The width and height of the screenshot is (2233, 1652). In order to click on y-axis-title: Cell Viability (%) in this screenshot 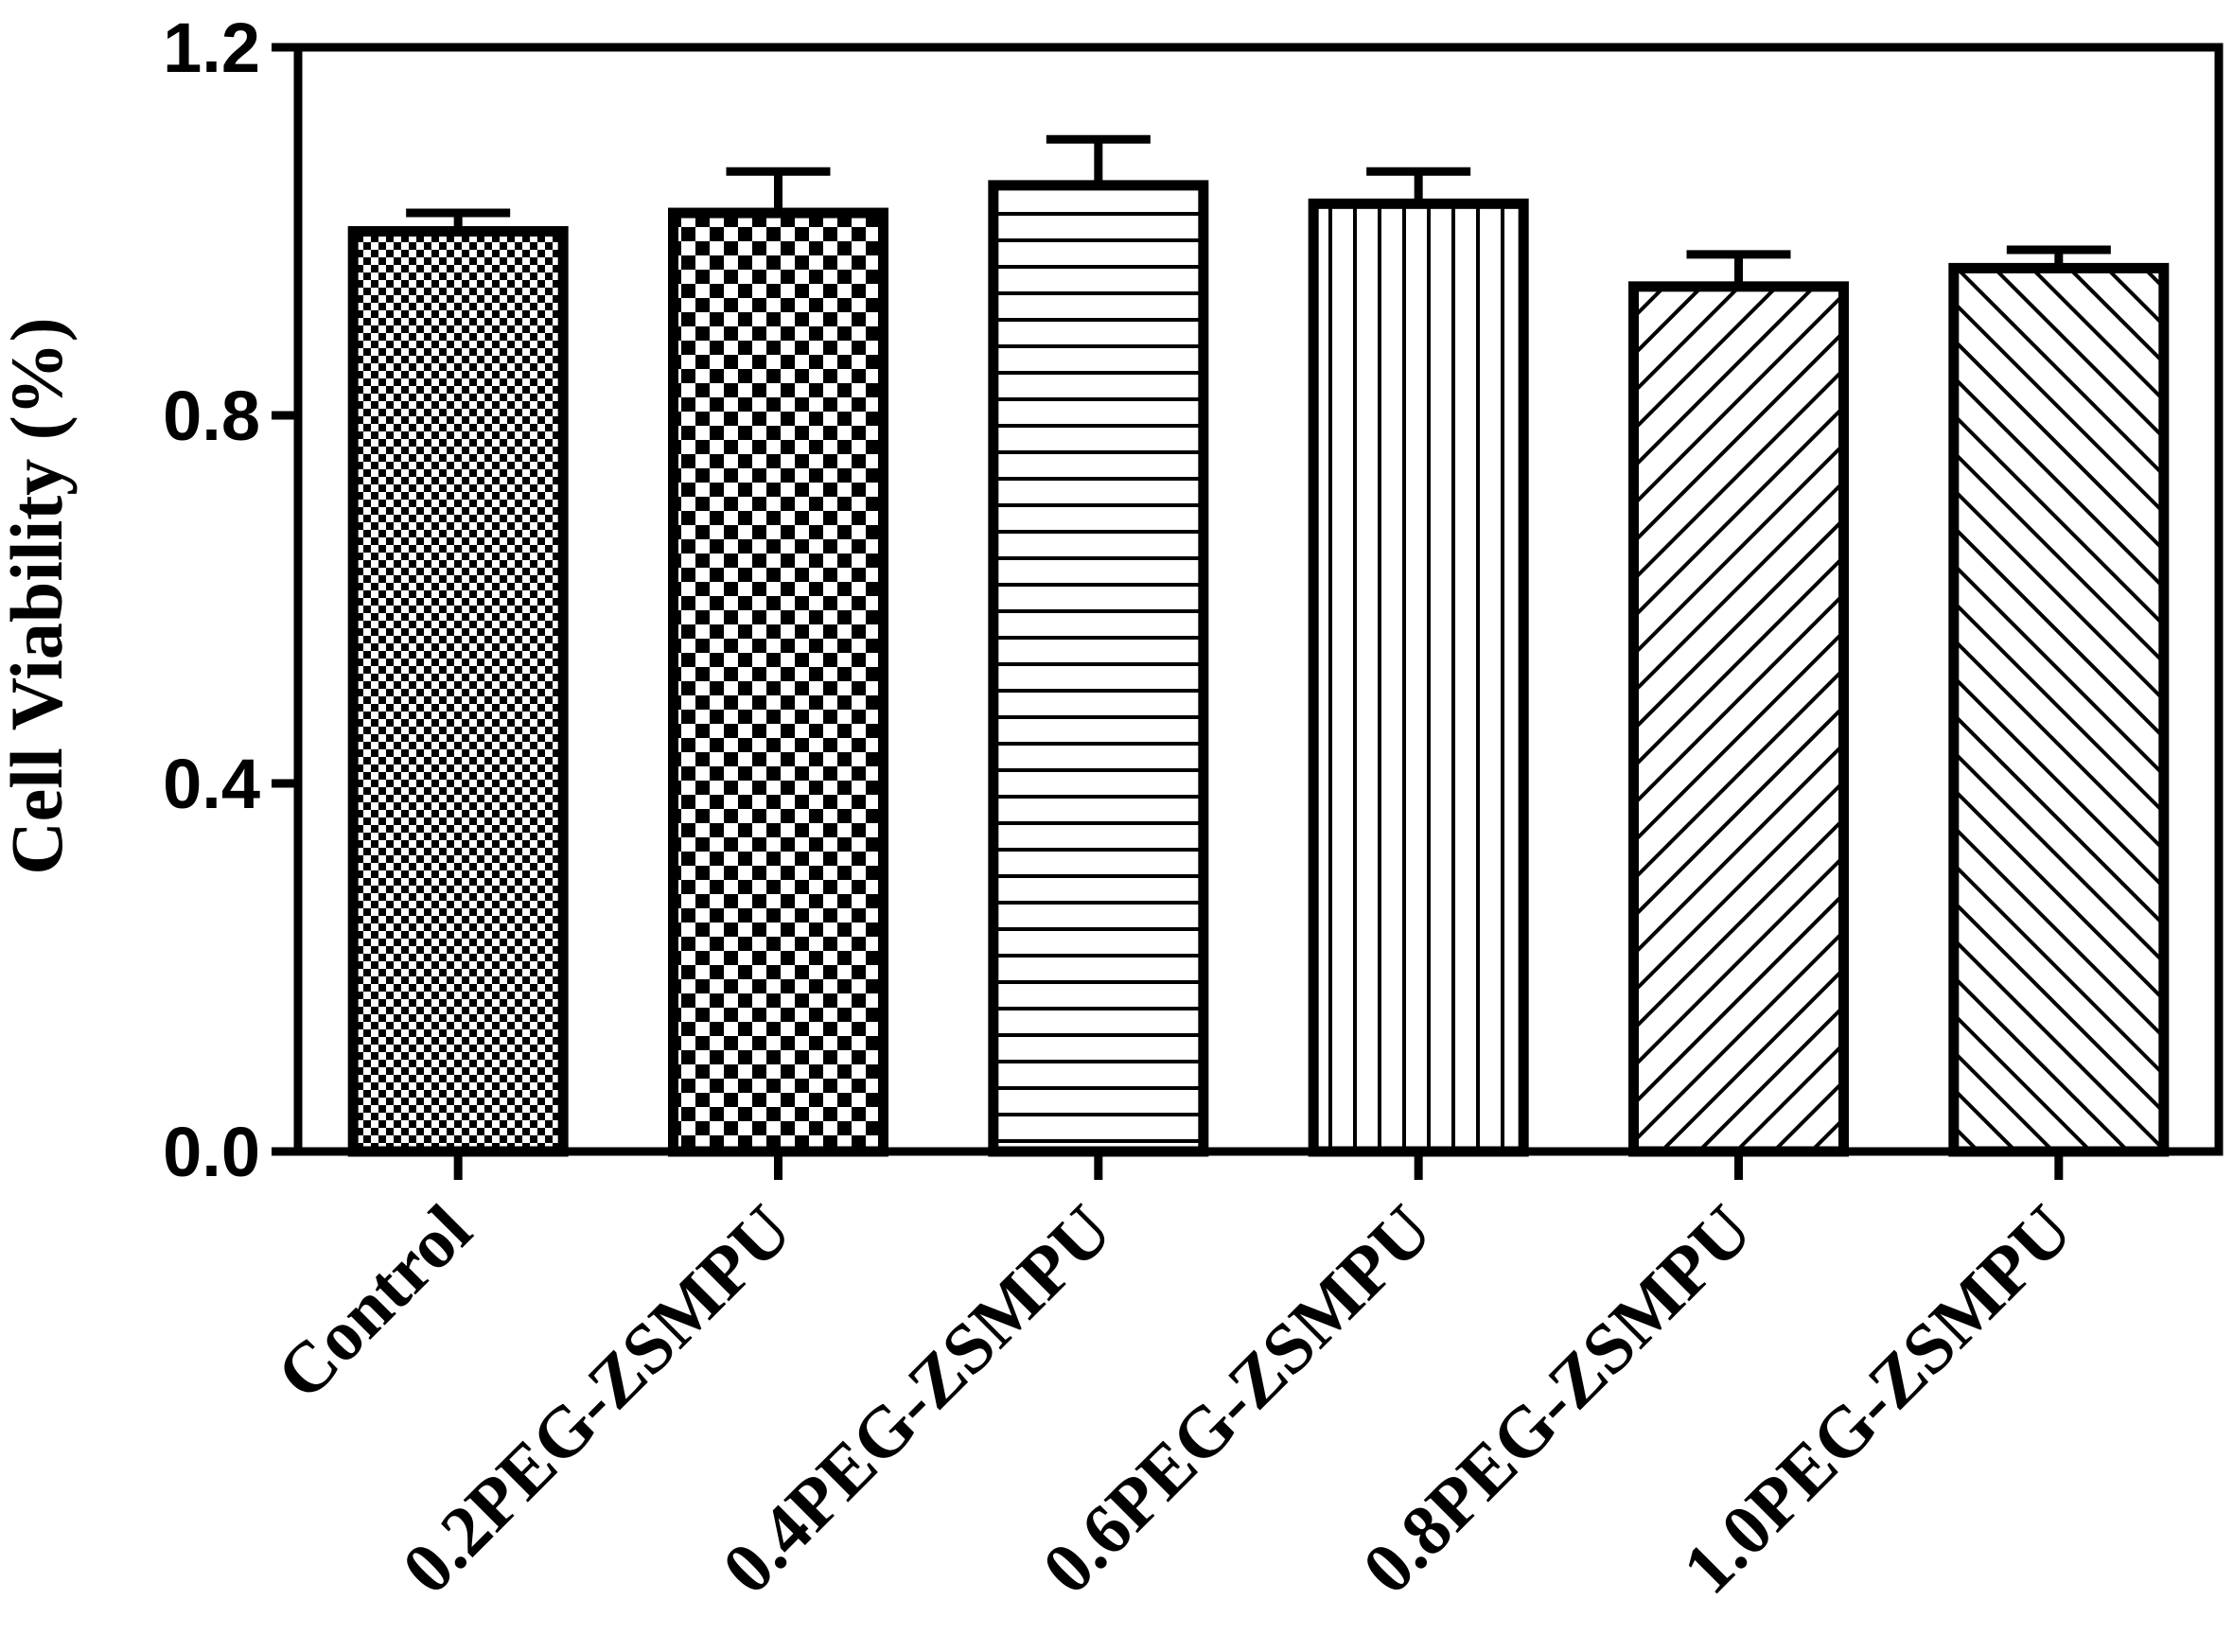, I will do `click(39, 595)`.